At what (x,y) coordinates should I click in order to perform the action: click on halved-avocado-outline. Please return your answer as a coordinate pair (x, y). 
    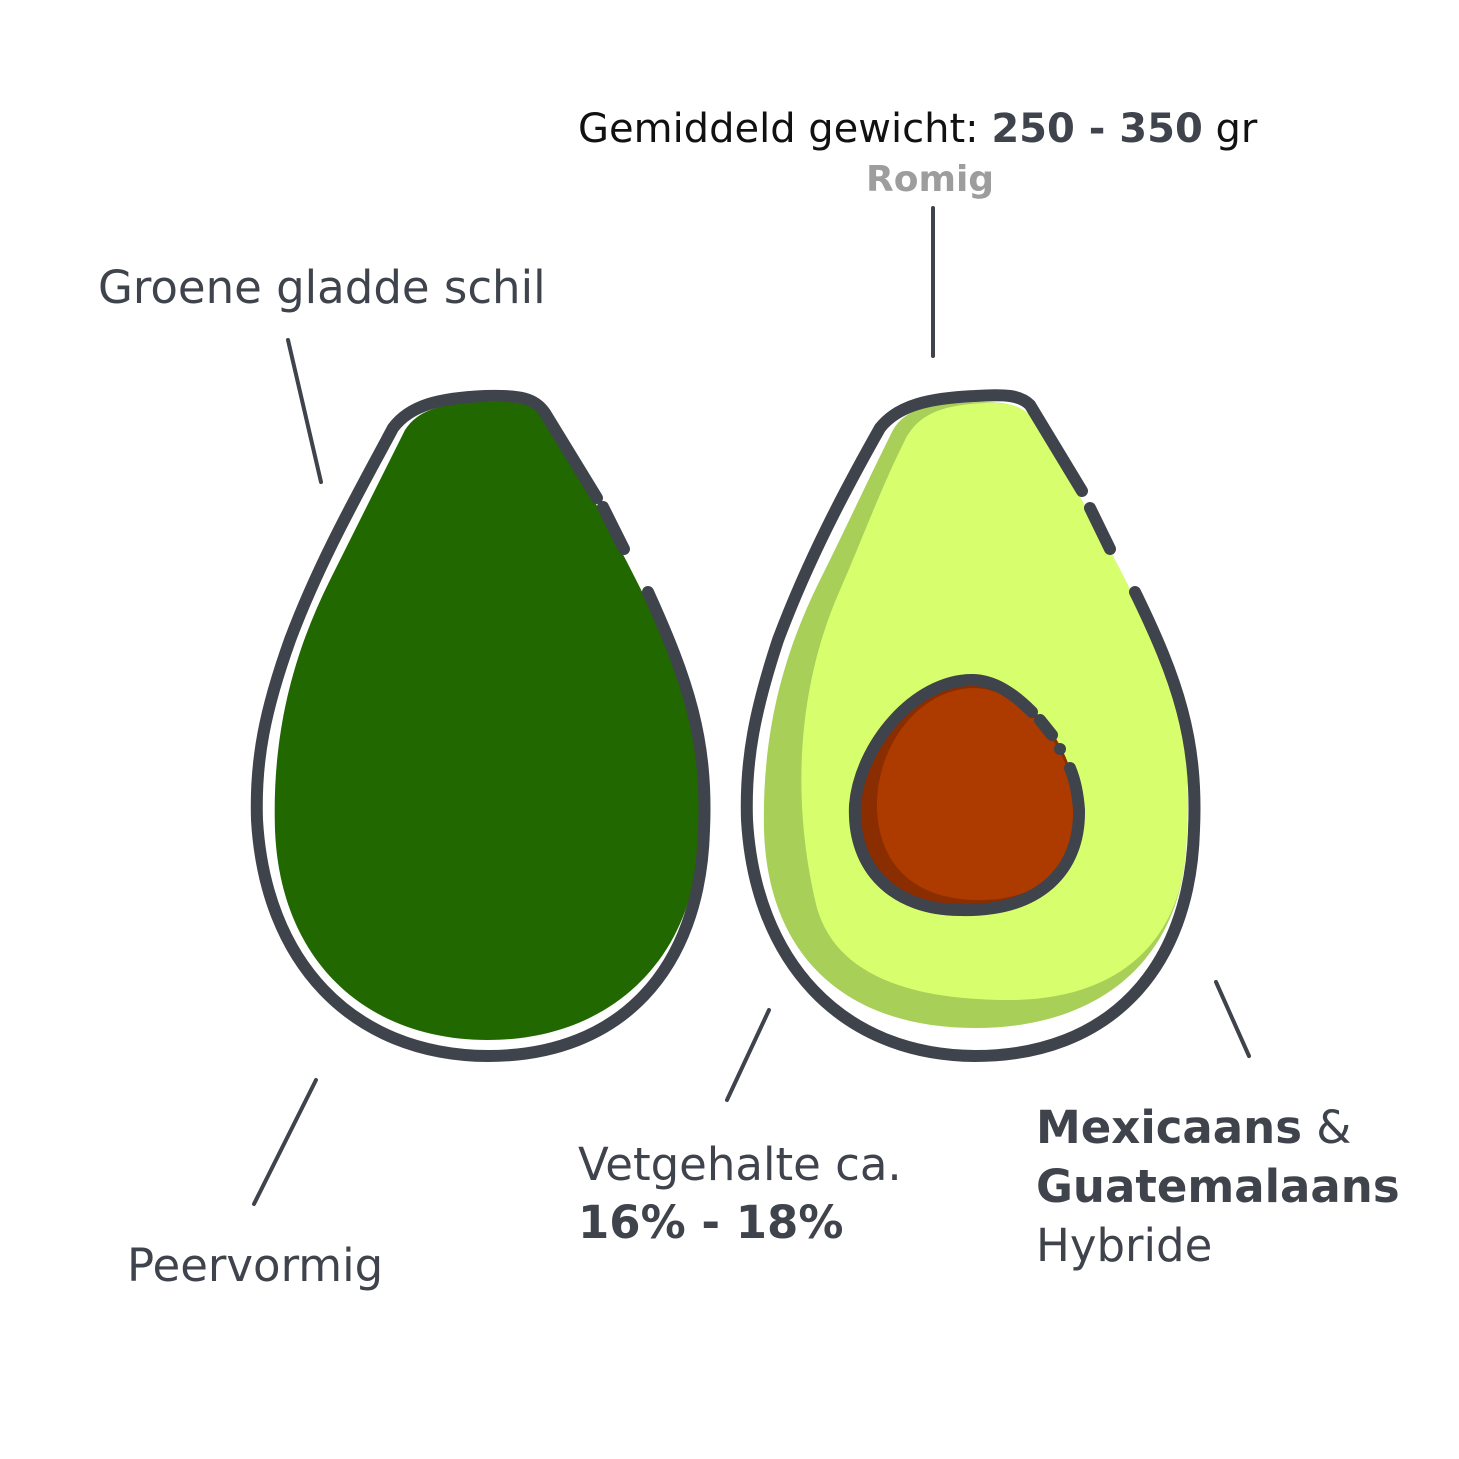
    Looking at the image, I should click on (970, 726).